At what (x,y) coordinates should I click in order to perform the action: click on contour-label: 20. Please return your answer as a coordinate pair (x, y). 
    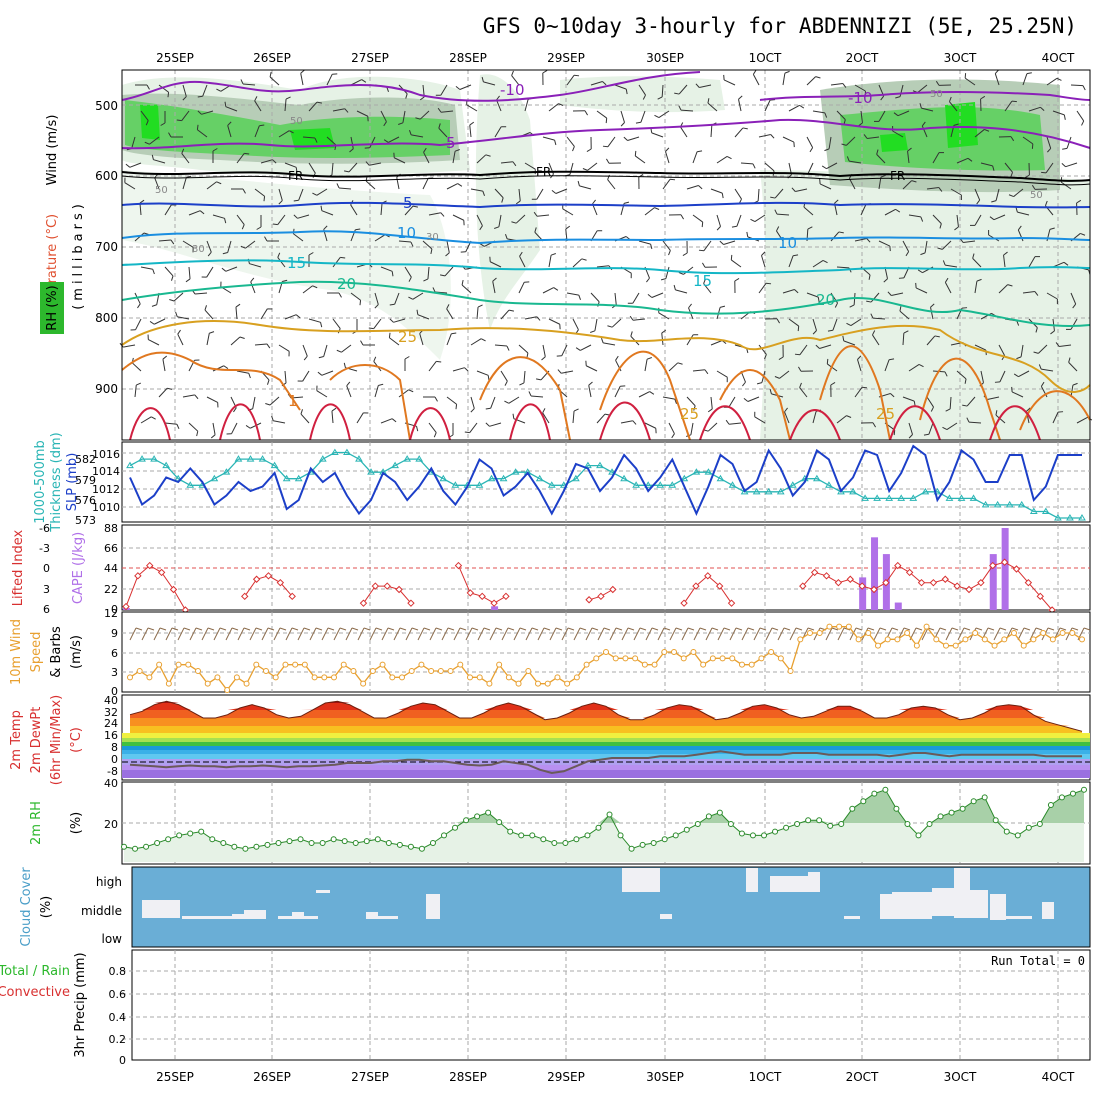
    Looking at the image, I should click on (825, 300).